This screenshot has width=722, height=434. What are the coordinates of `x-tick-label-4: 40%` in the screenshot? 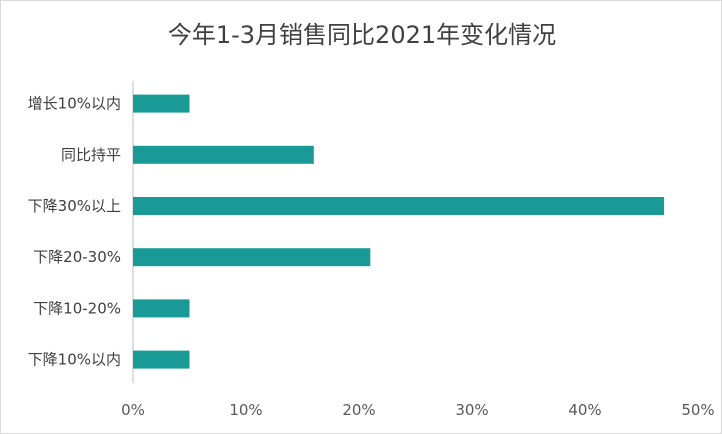 It's located at (584, 410).